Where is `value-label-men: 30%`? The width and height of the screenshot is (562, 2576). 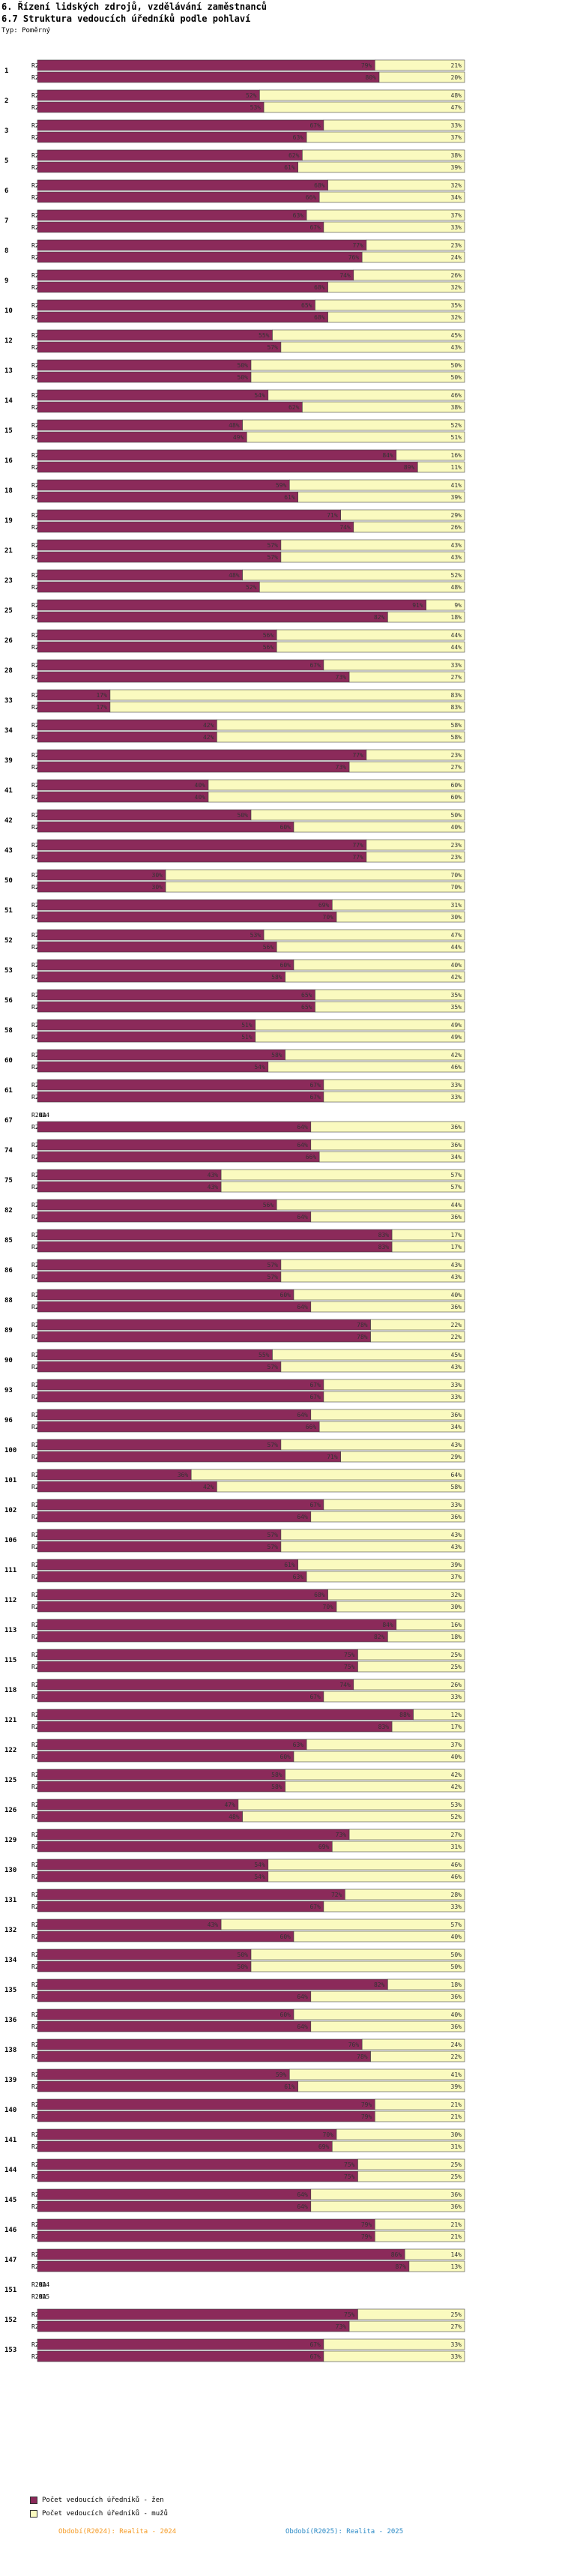 value-label-men: 30% is located at coordinates (456, 918).